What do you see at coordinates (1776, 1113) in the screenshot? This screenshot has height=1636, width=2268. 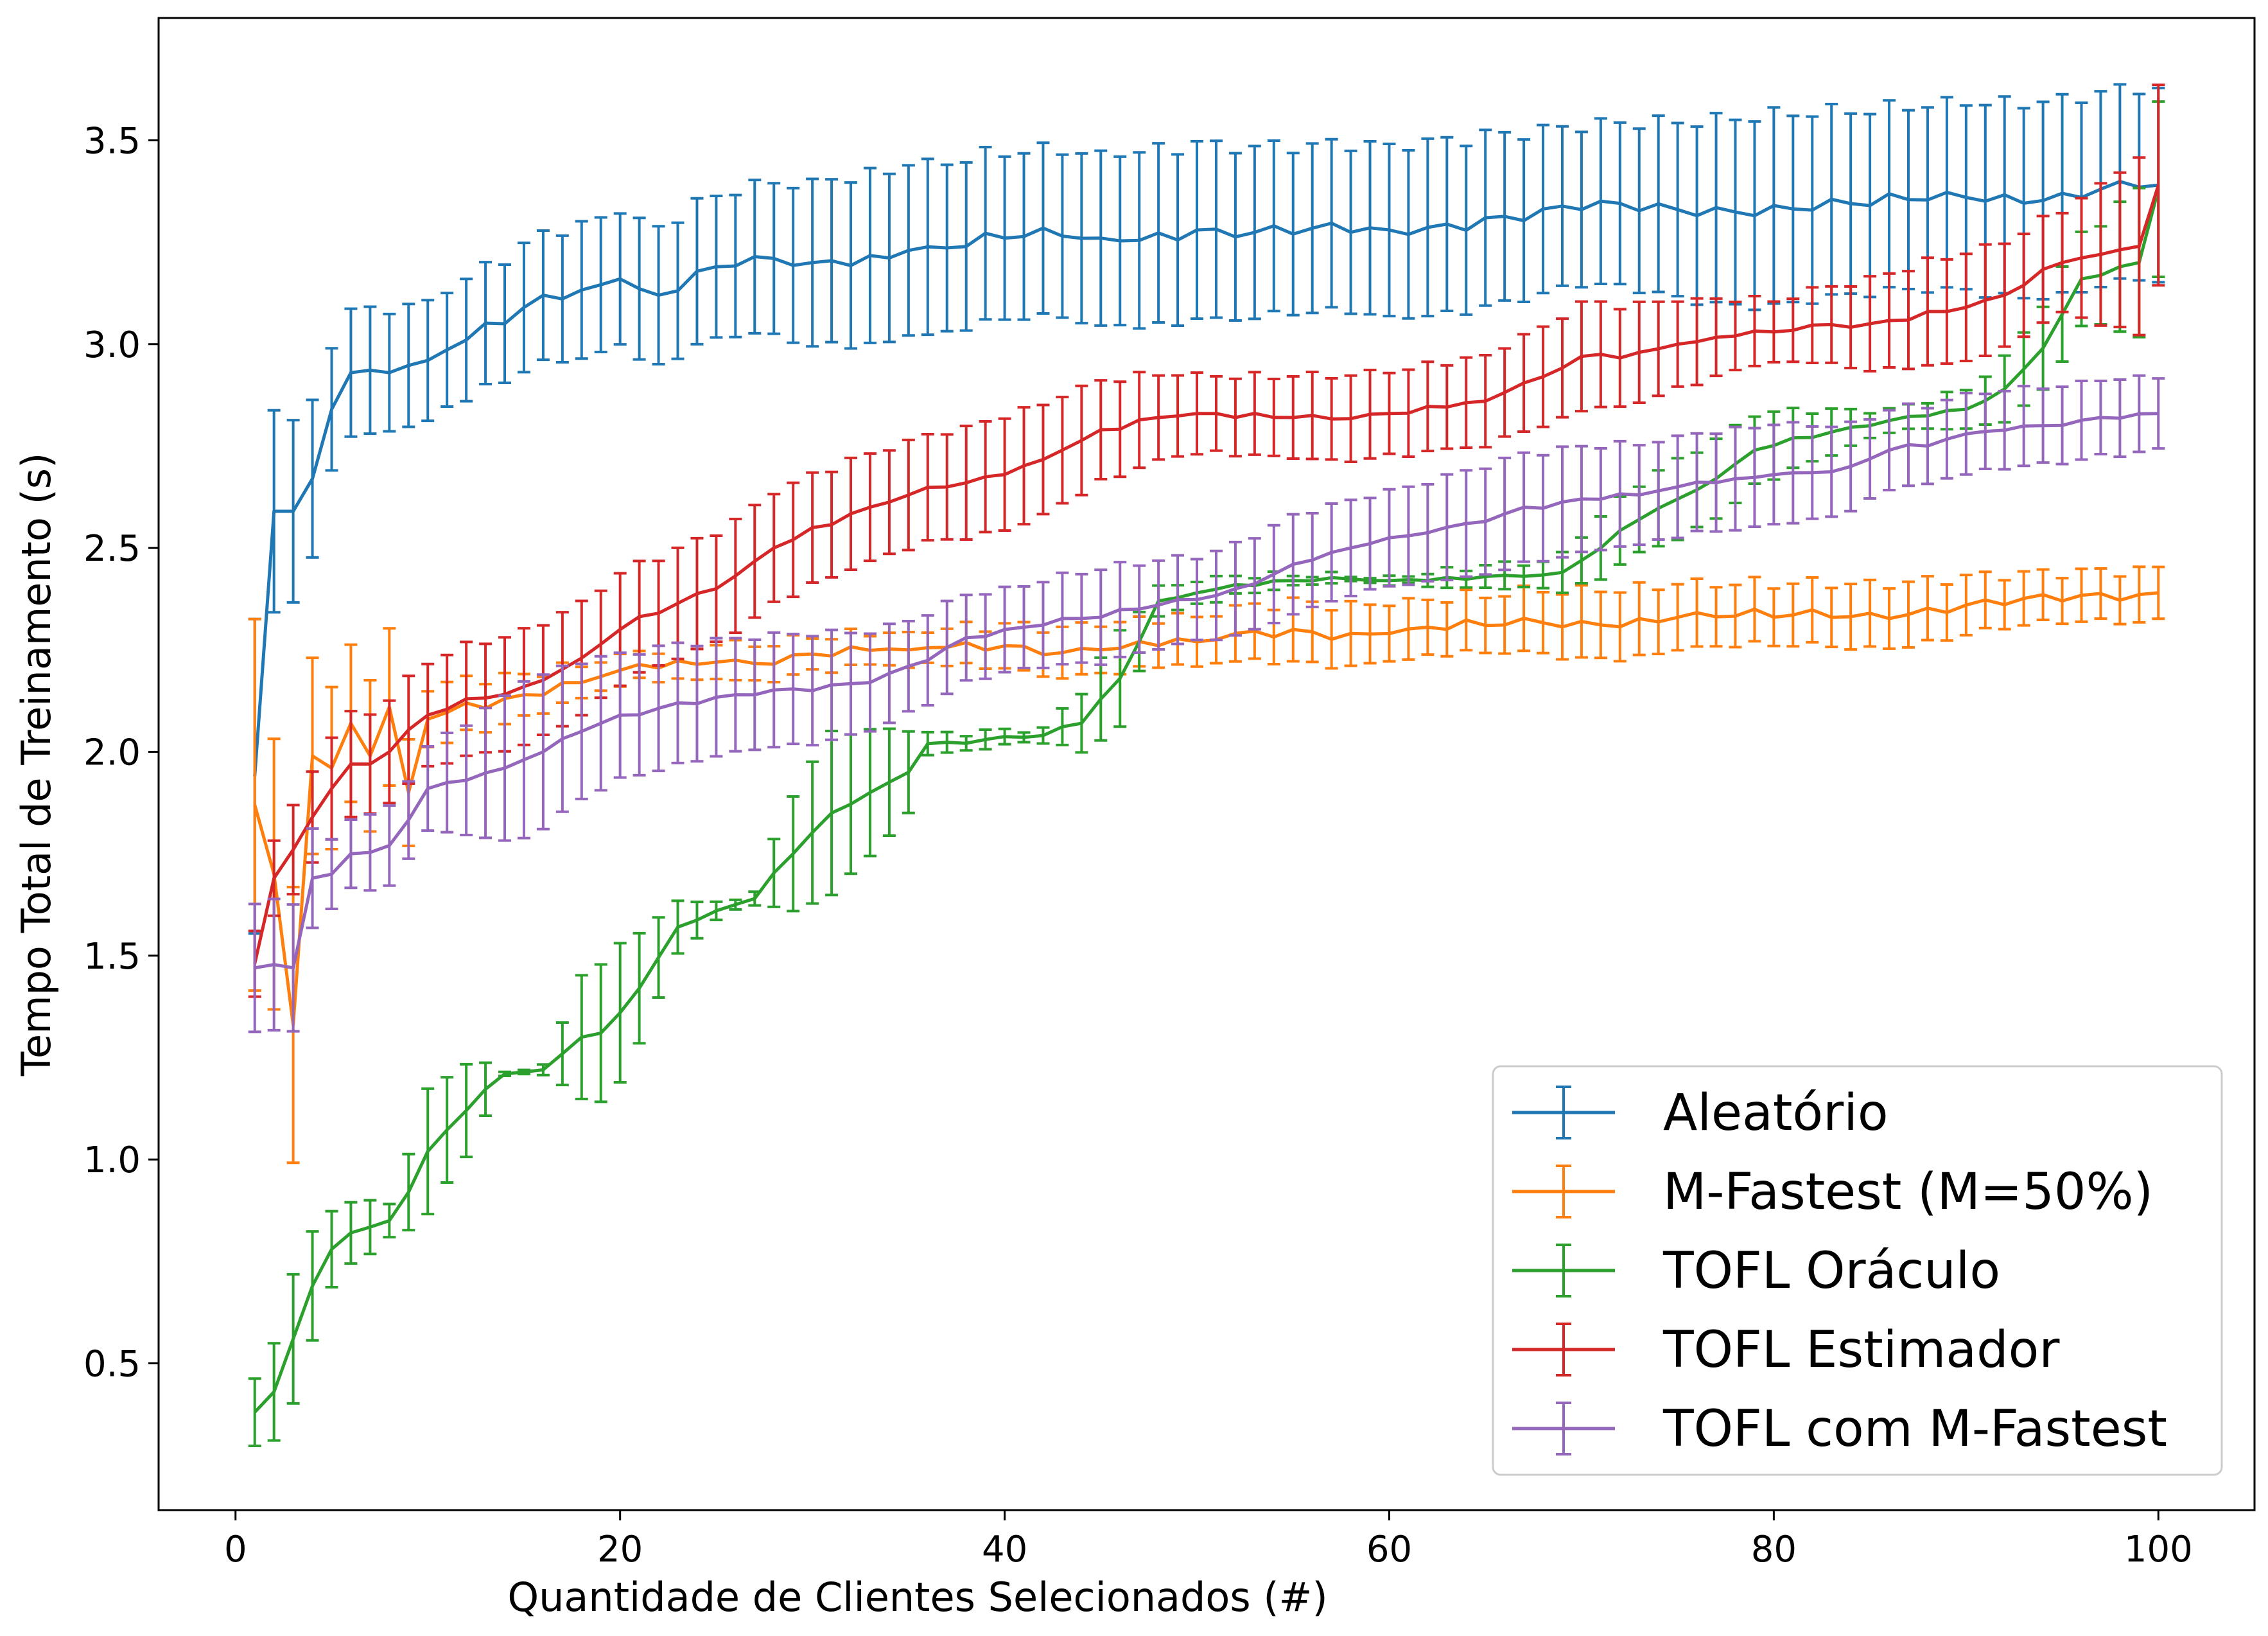 I see `legend-label: Aleatório` at bounding box center [1776, 1113].